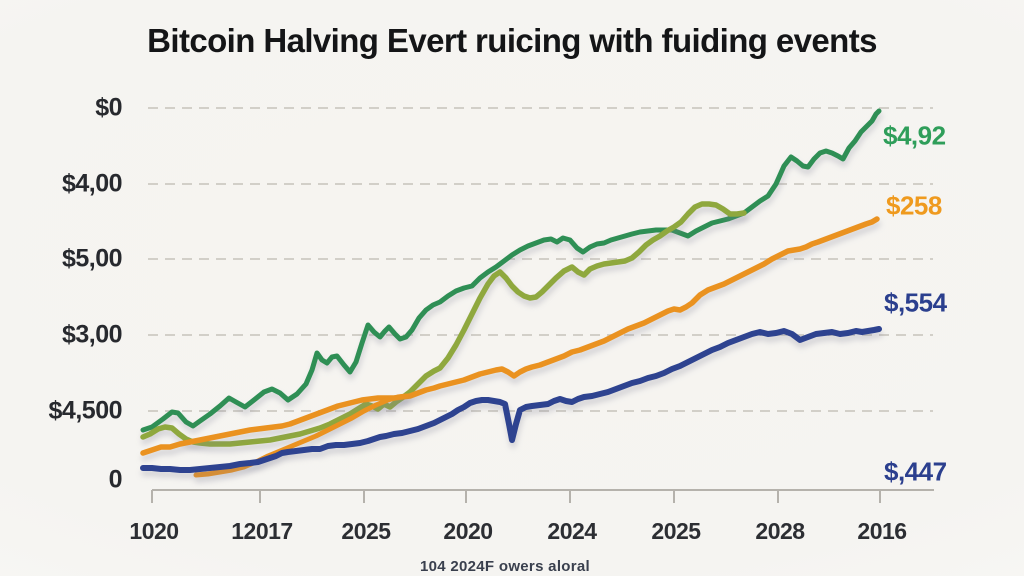 This screenshot has height=576, width=1024. I want to click on series-end-label: $,554, so click(915, 302).